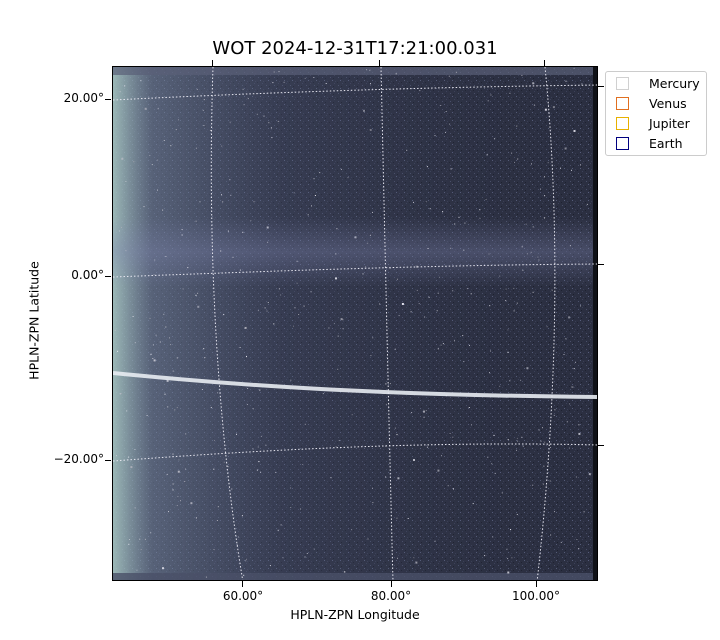 This screenshot has height=640, width=720. Describe the element at coordinates (536, 596) in the screenshot. I see `xtick-label-100: 100.00°` at that location.